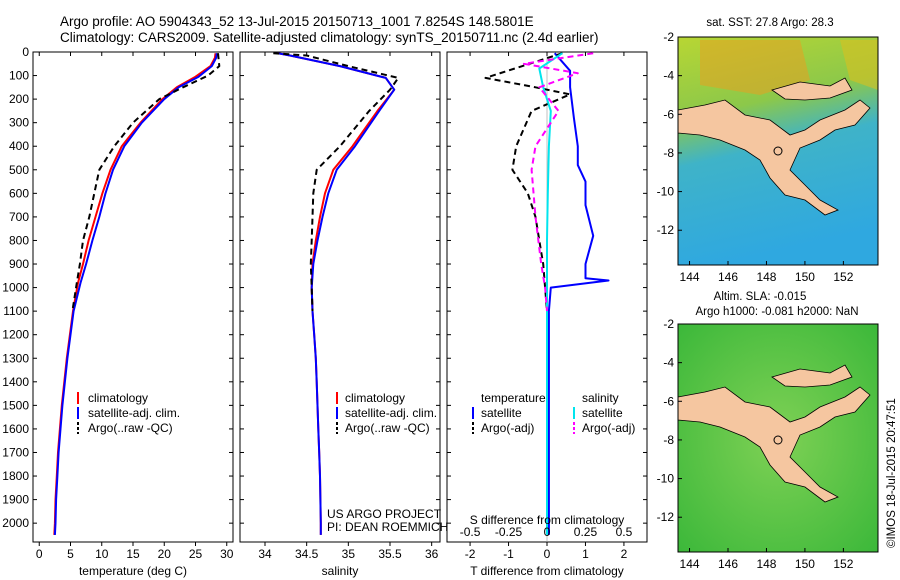 Image resolution: width=900 pixels, height=580 pixels. Describe the element at coordinates (624, 554) in the screenshot. I see `x-tick-label: 2` at that location.